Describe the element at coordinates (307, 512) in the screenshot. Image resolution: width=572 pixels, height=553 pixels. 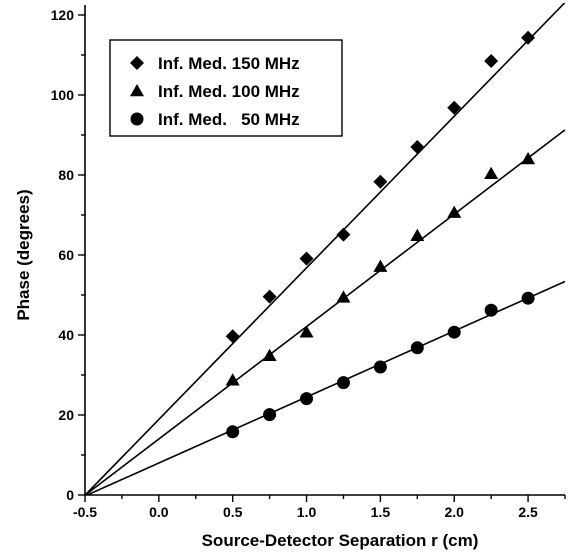
I see `x-tick-label: 1.0` at that location.